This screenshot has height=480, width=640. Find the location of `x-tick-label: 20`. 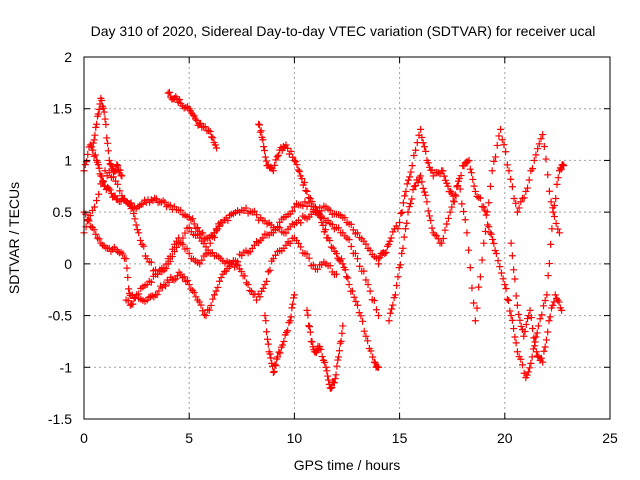

x-tick-label: 20 is located at coordinates (505, 438).